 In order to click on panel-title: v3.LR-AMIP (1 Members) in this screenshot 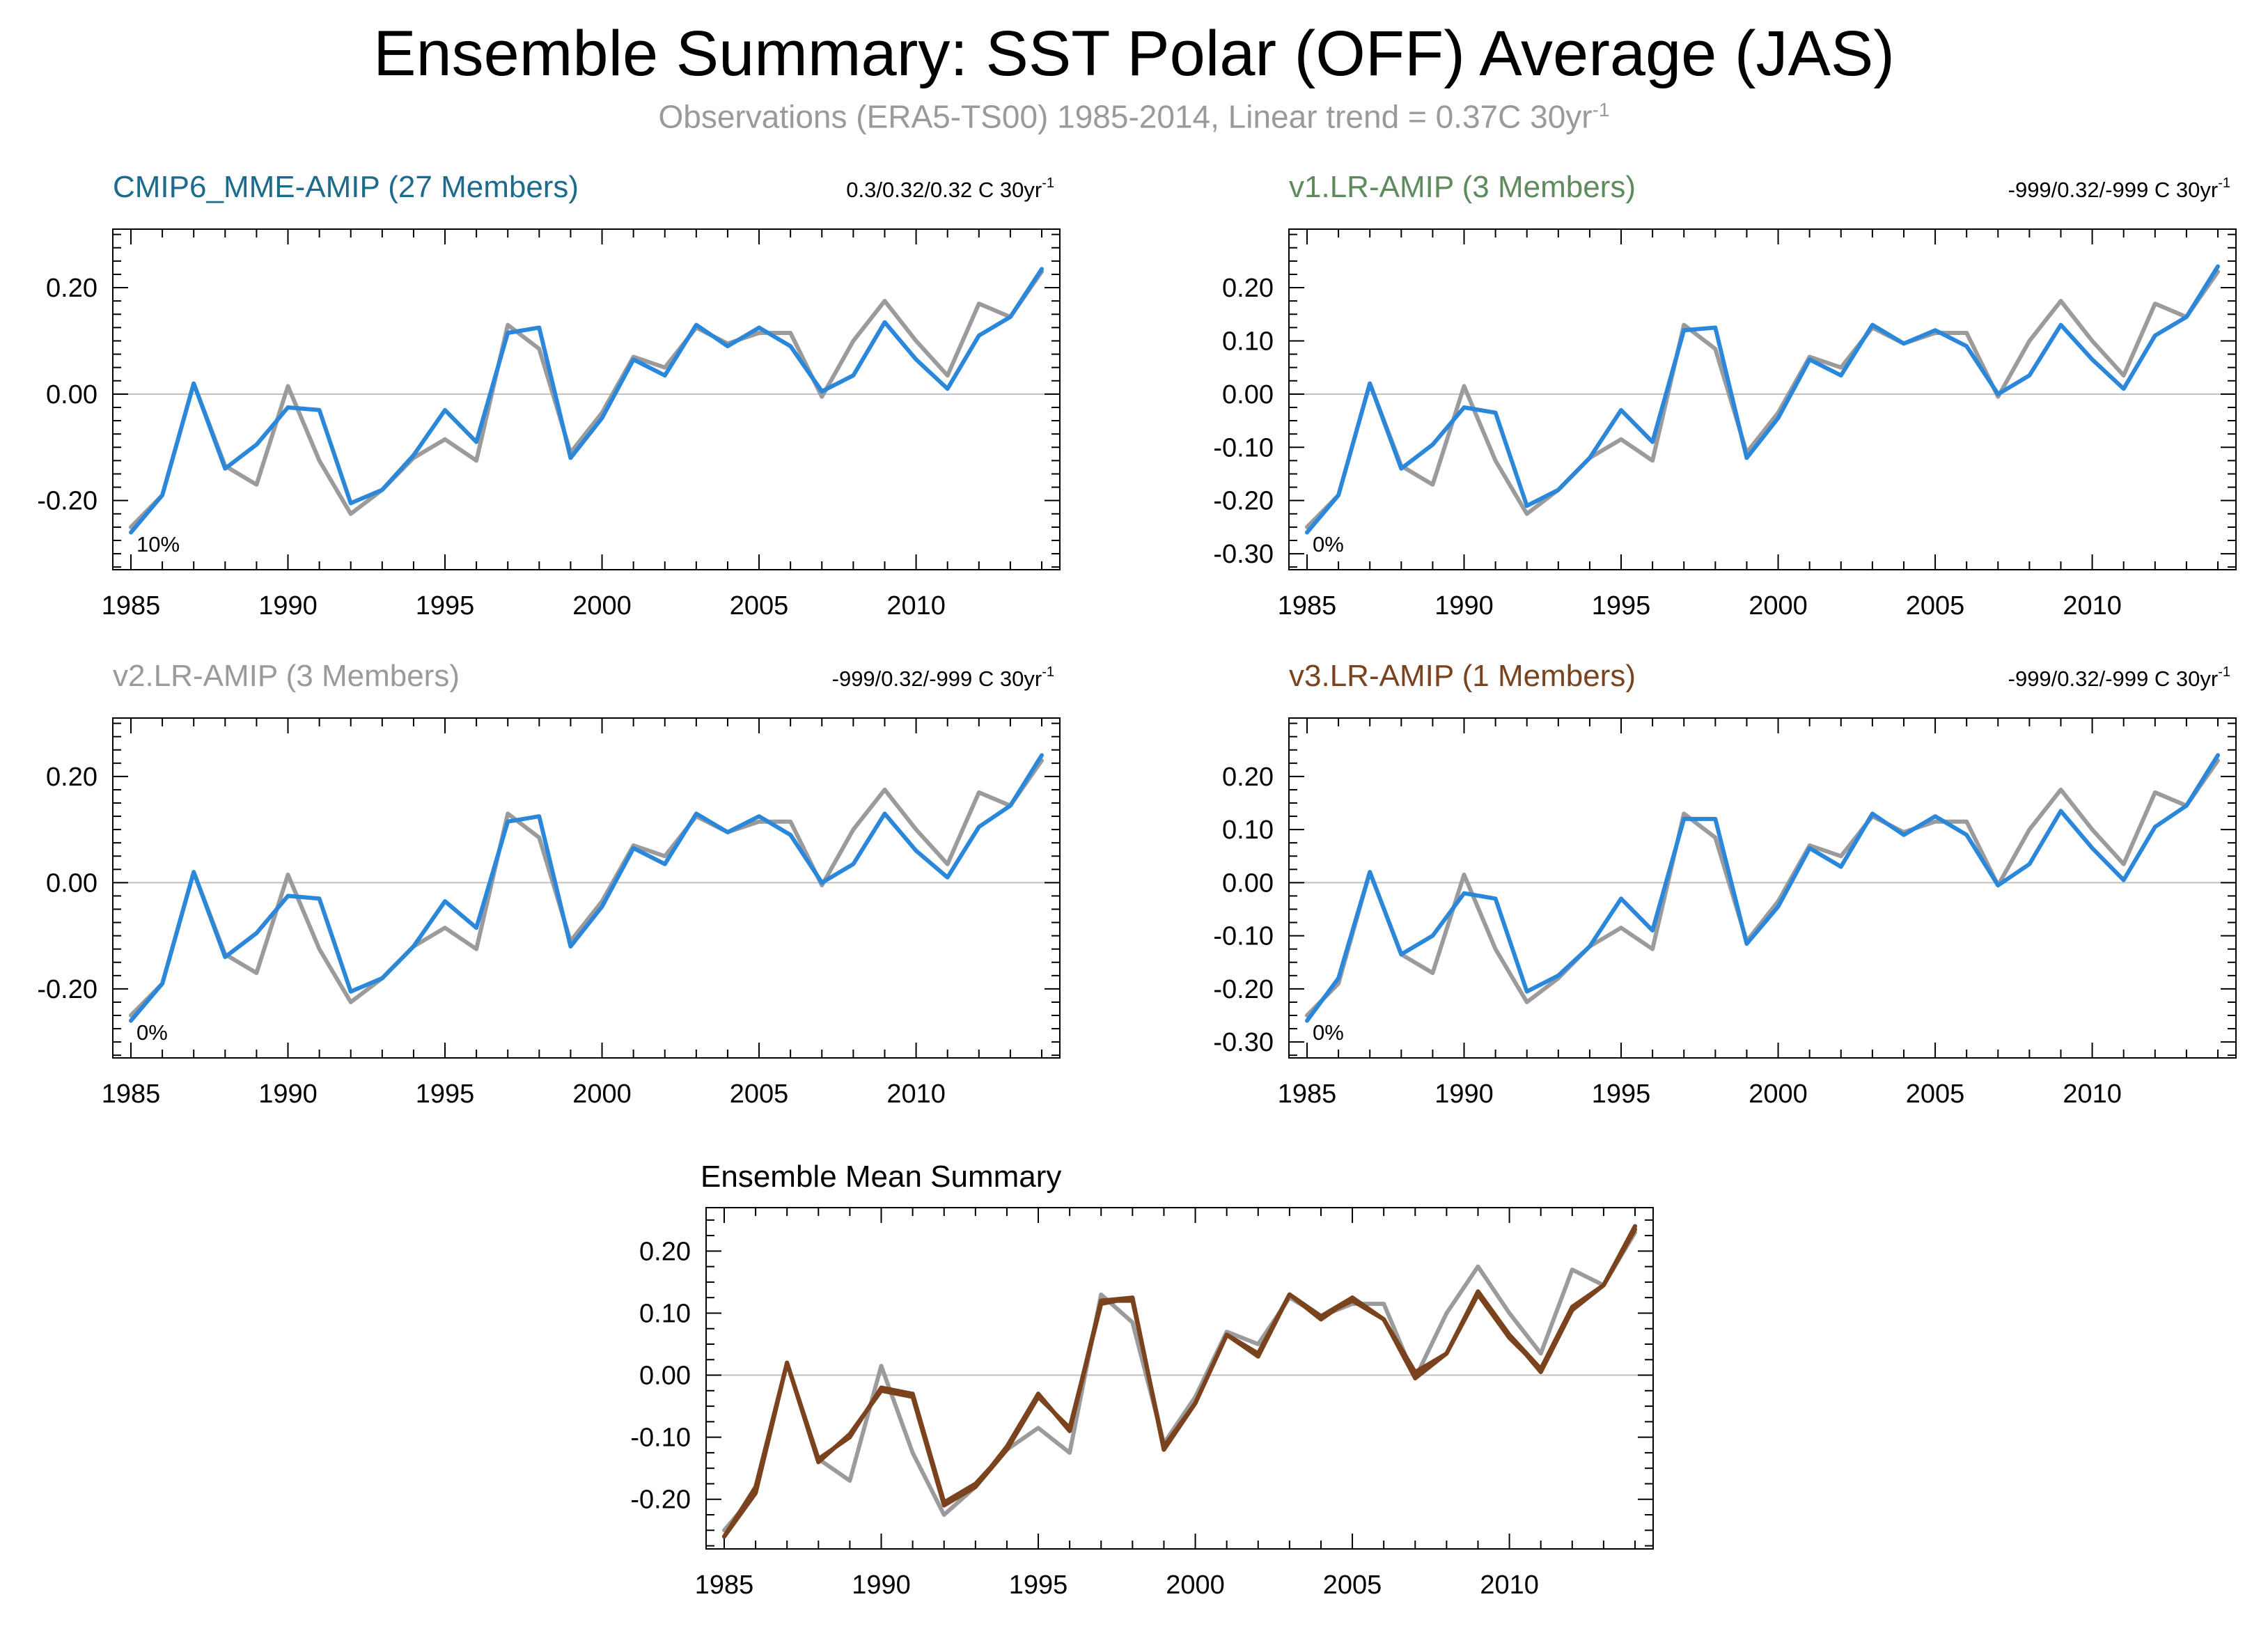, I will do `click(1462, 676)`.